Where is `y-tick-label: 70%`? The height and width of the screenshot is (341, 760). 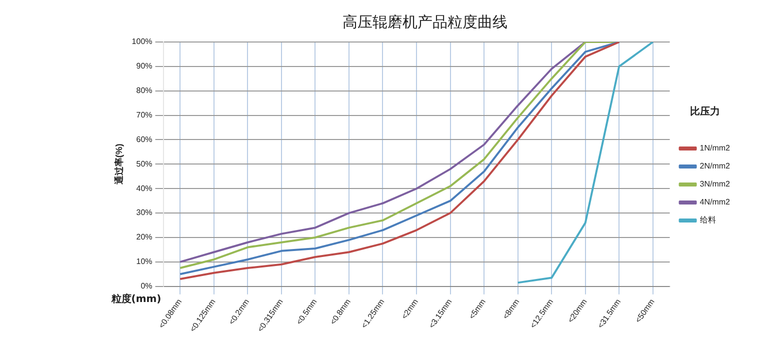 y-tick-label: 70% is located at coordinates (144, 115).